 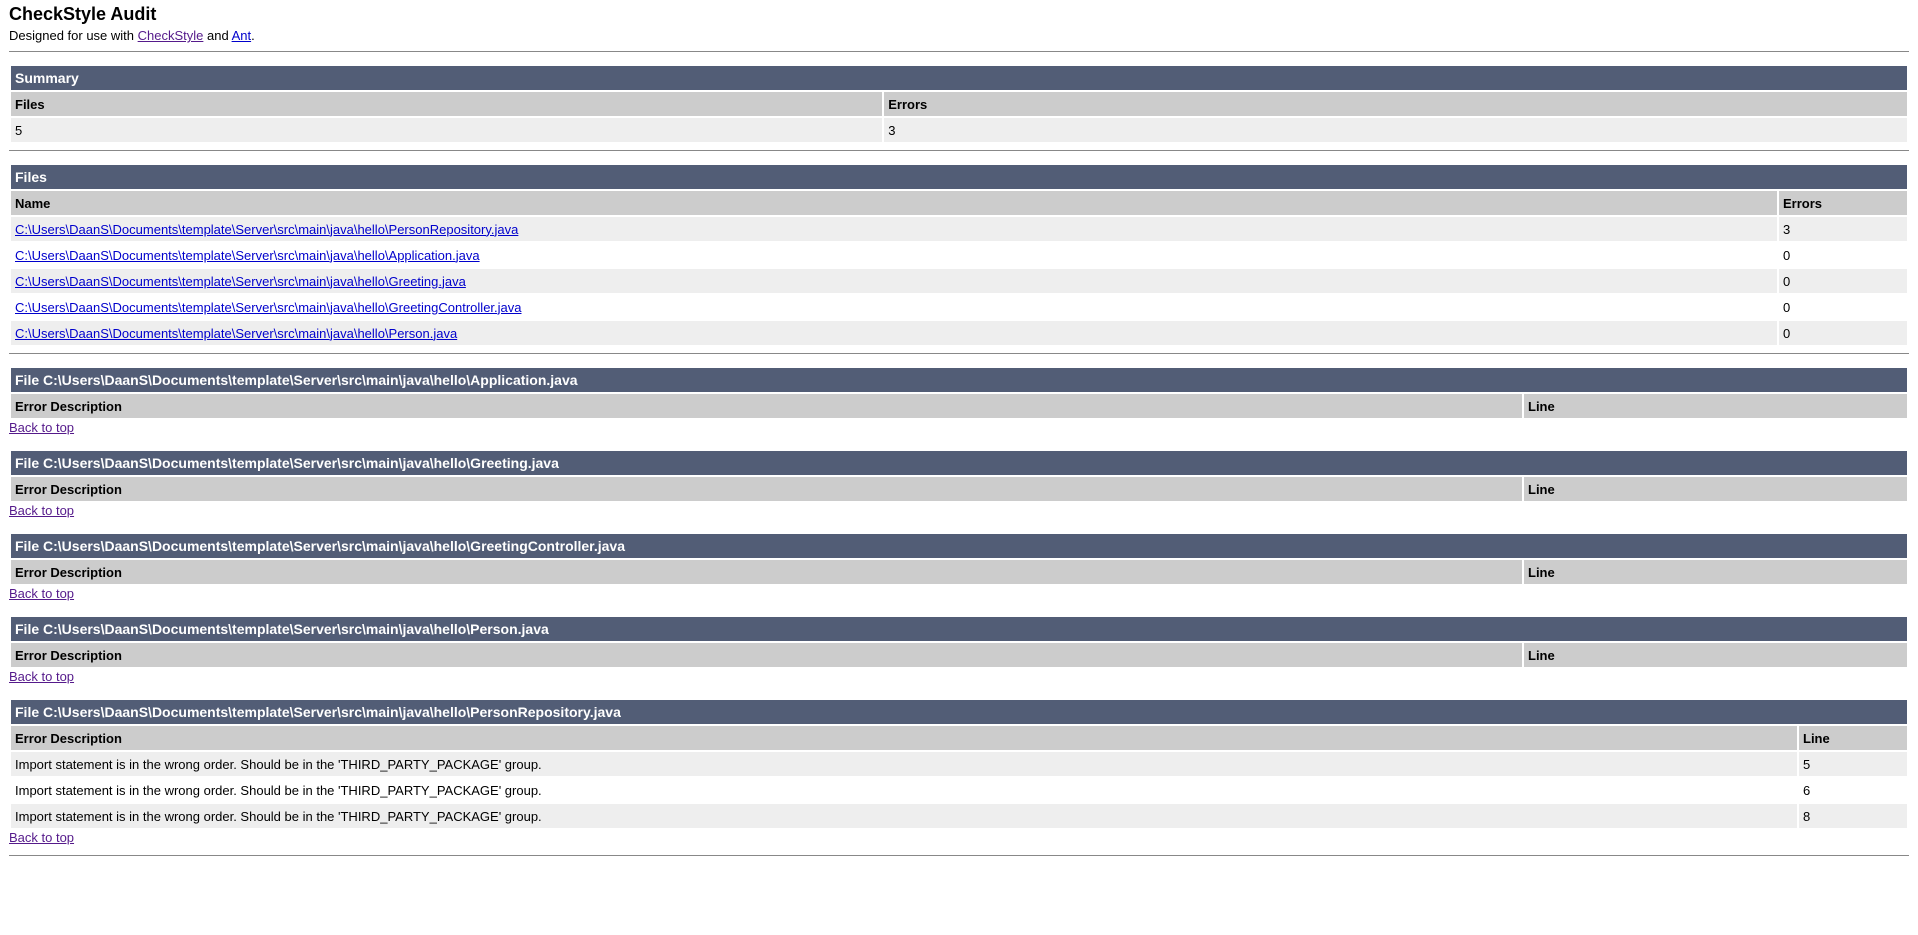 What do you see at coordinates (1853, 816) in the screenshot?
I see `error-line: 8` at bounding box center [1853, 816].